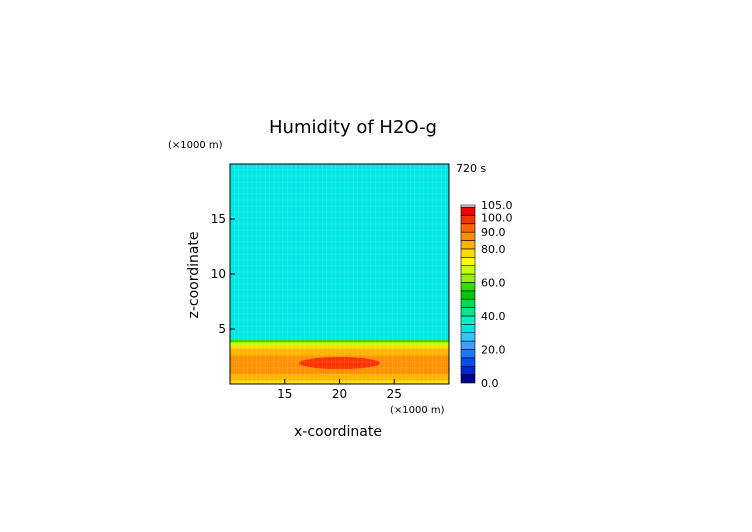 The height and width of the screenshot is (532, 752). Describe the element at coordinates (468, 206) in the screenshot. I see `colorbar-top-segment` at that location.